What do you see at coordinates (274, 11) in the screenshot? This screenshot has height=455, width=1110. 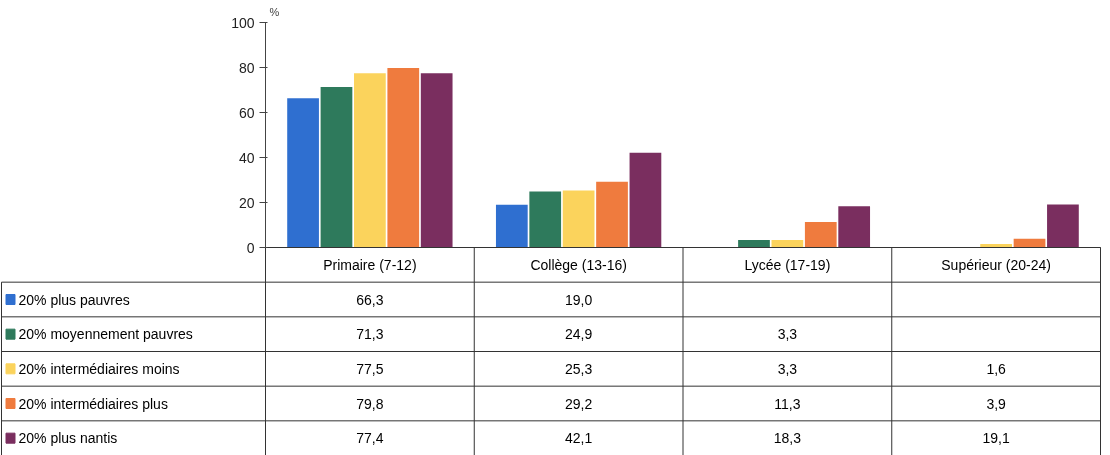 I see `y-axis-title: %` at bounding box center [274, 11].